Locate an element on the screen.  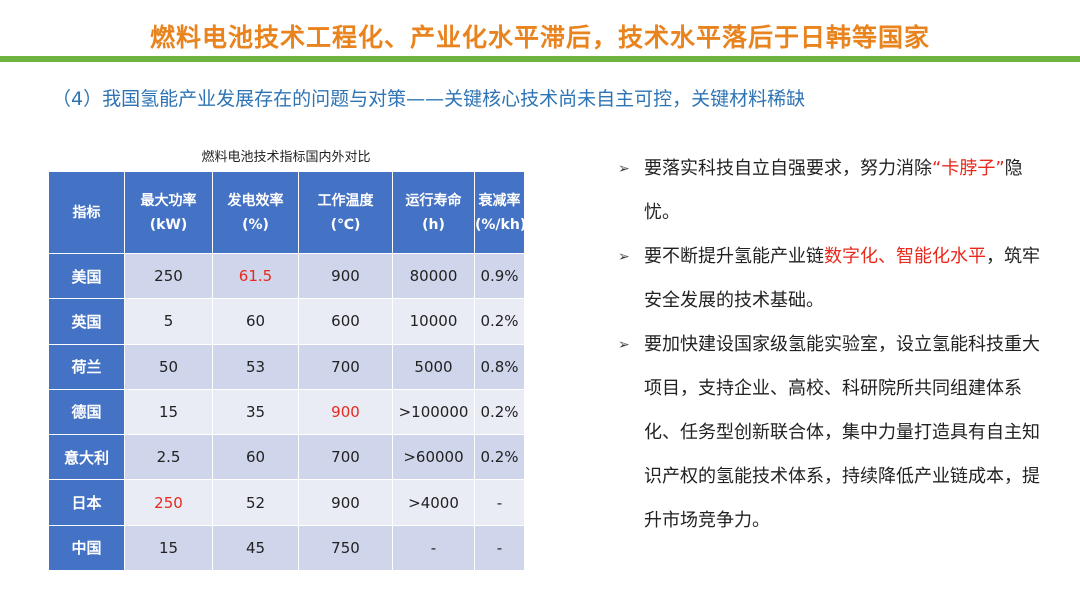
bullet-text-end: 隐忧。 is located at coordinates (833, 190).